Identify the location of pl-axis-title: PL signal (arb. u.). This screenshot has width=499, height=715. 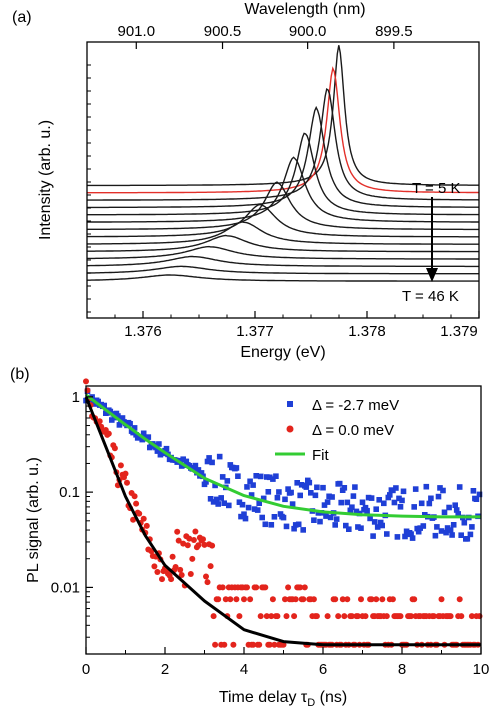
(33, 520).